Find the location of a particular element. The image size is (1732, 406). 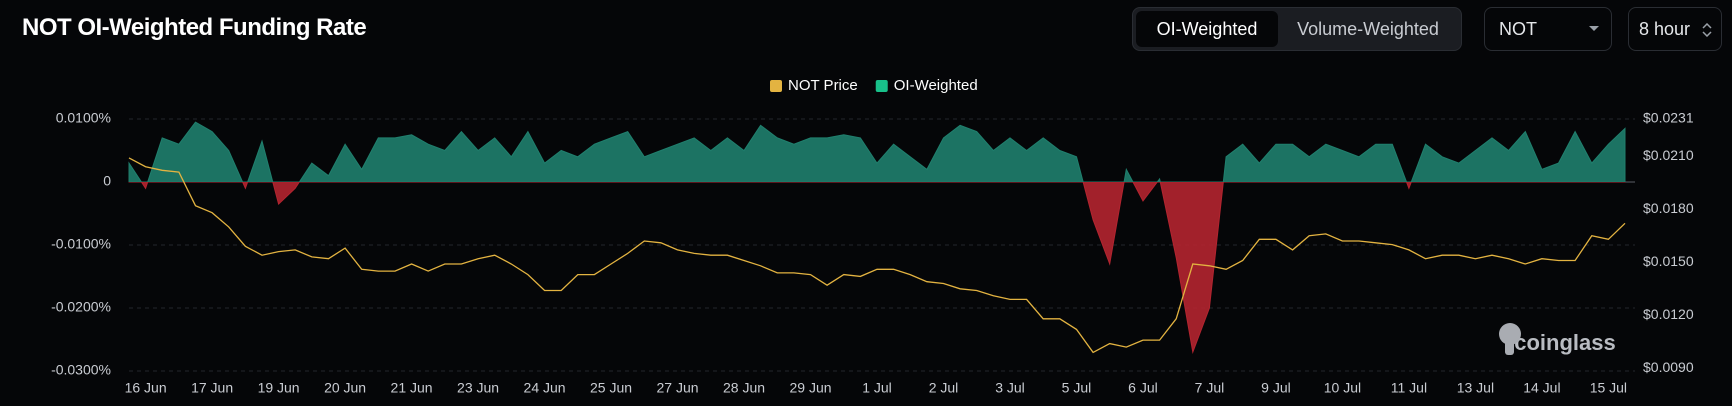

y2-tick-label: $0.0180 is located at coordinates (1668, 208).